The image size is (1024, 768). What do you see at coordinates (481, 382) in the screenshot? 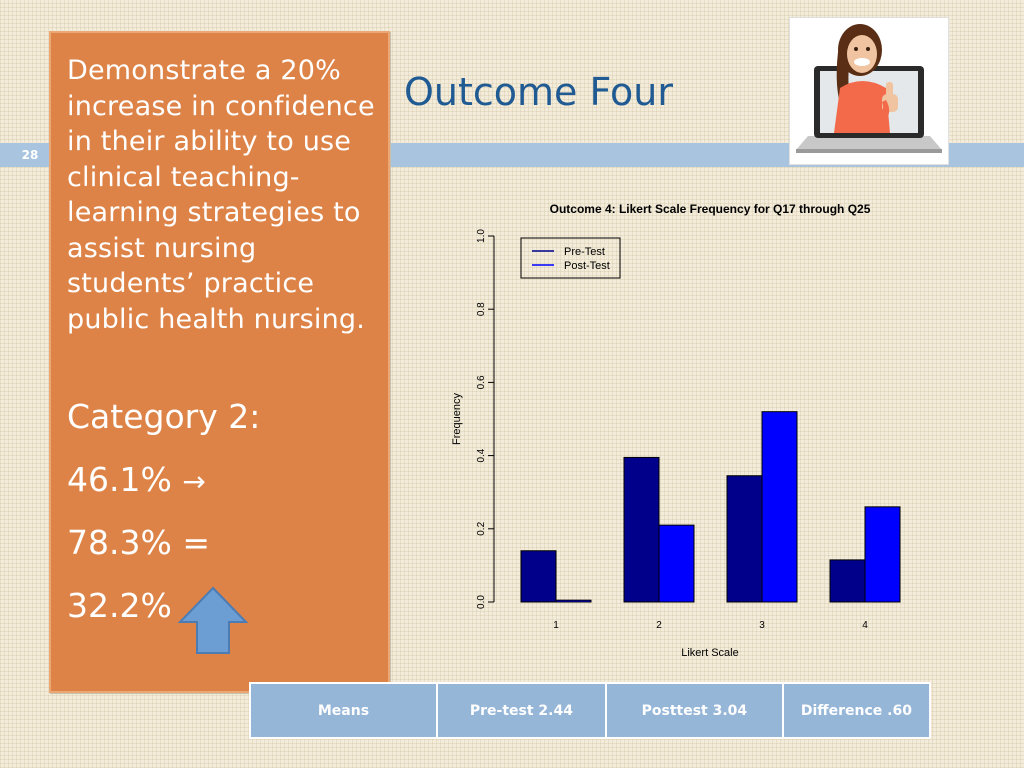
I see `y-tick-label: 0.6` at bounding box center [481, 382].